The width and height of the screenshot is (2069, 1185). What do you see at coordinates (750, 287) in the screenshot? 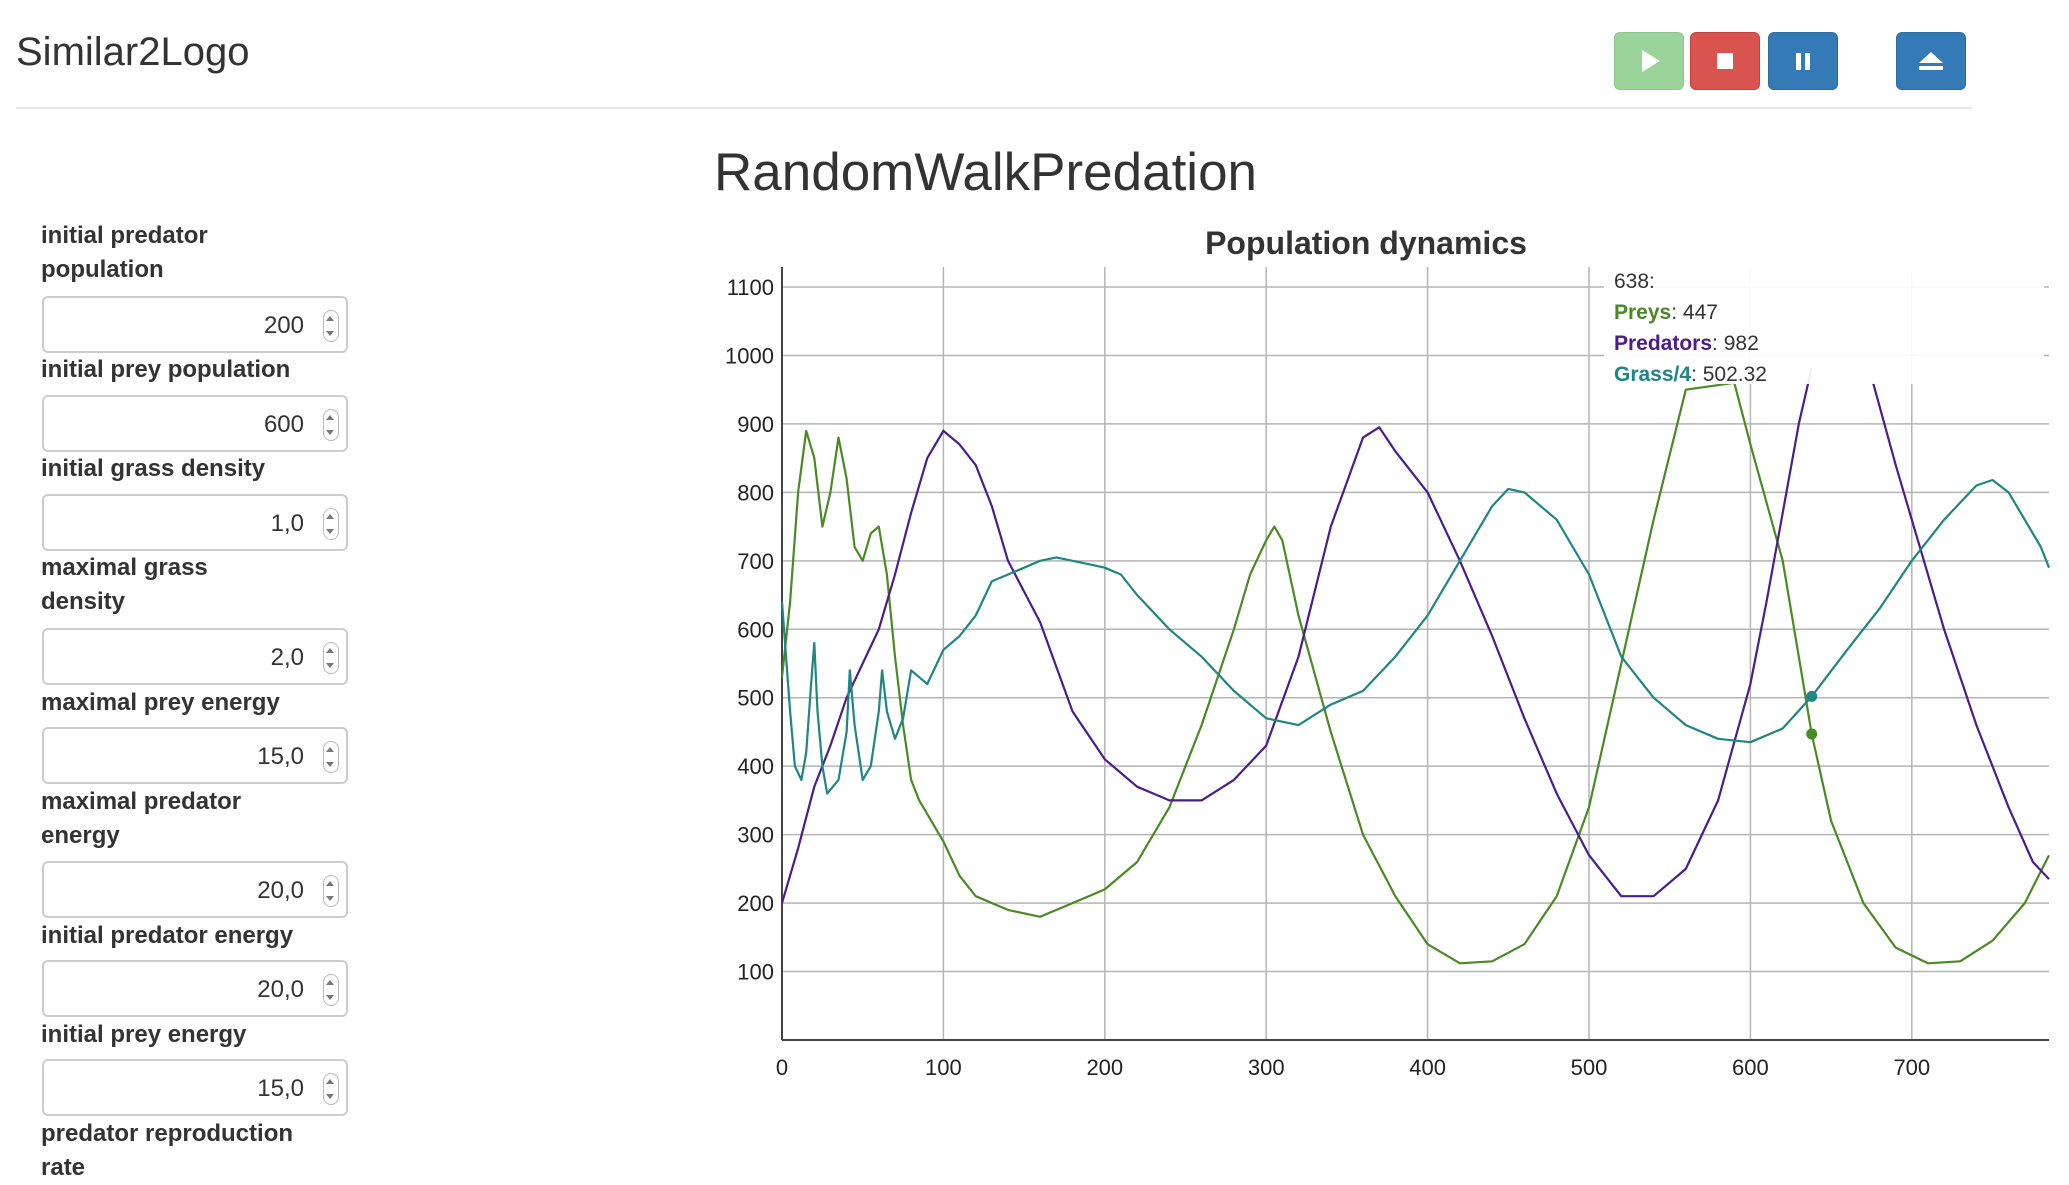
I see `y-tick-label: 1100` at bounding box center [750, 287].